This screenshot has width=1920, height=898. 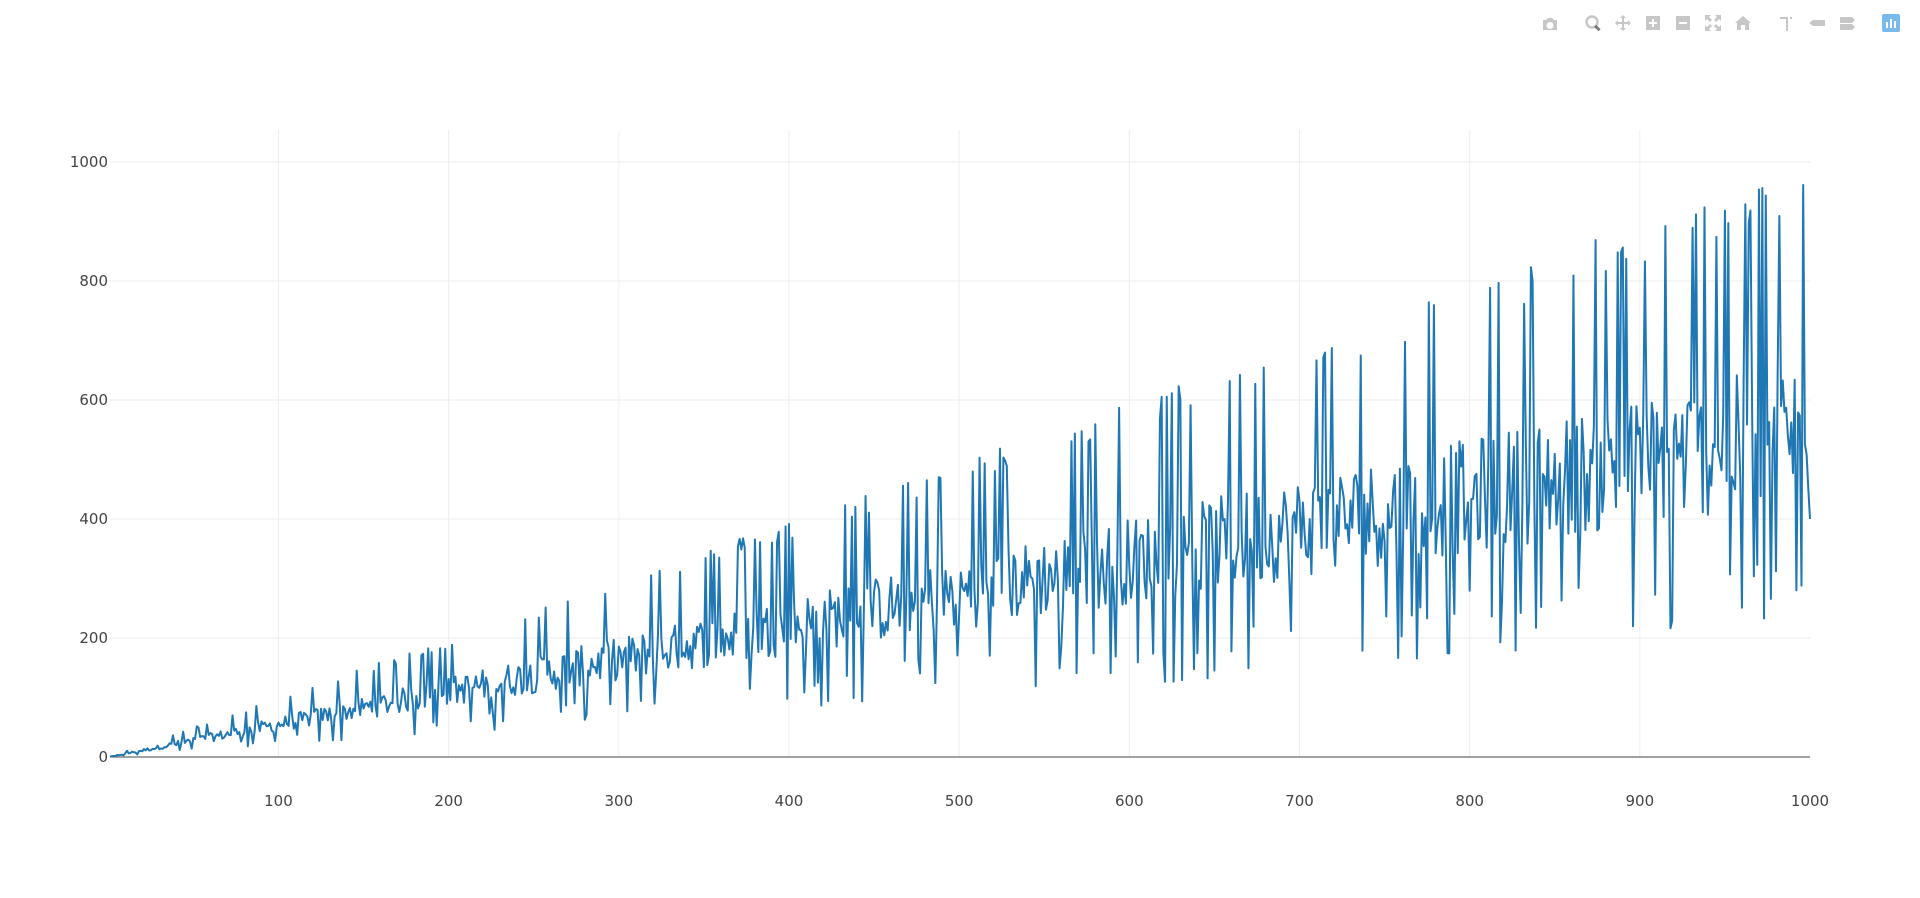 What do you see at coordinates (89, 162) in the screenshot?
I see `y-tick-label: 1000` at bounding box center [89, 162].